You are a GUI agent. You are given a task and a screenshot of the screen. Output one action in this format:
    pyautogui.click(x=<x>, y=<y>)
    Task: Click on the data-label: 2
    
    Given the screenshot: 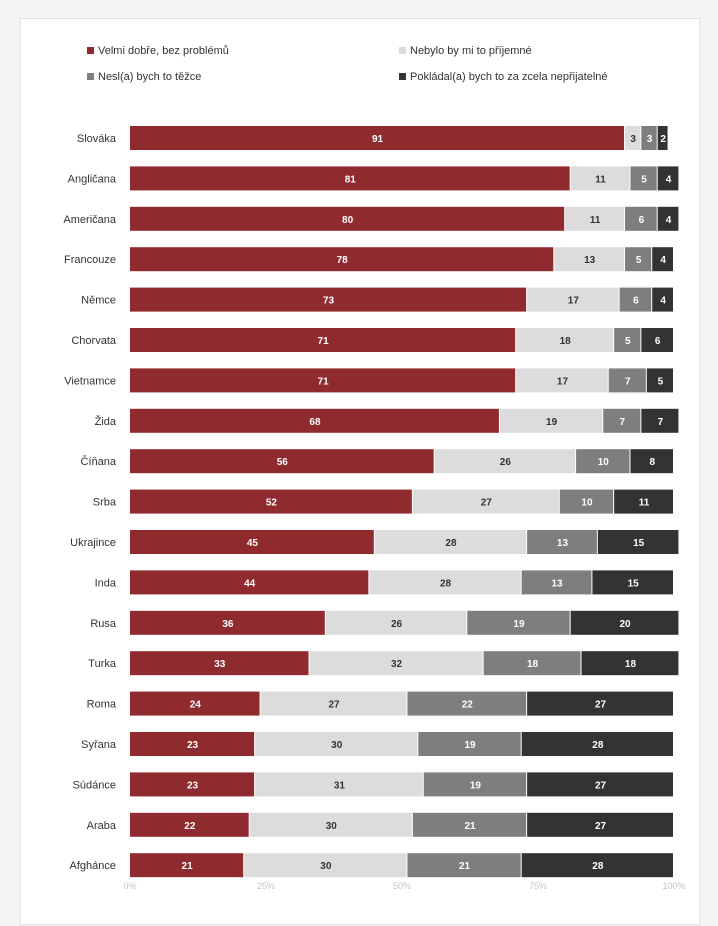 What is the action you would take?
    pyautogui.click(x=663, y=139)
    